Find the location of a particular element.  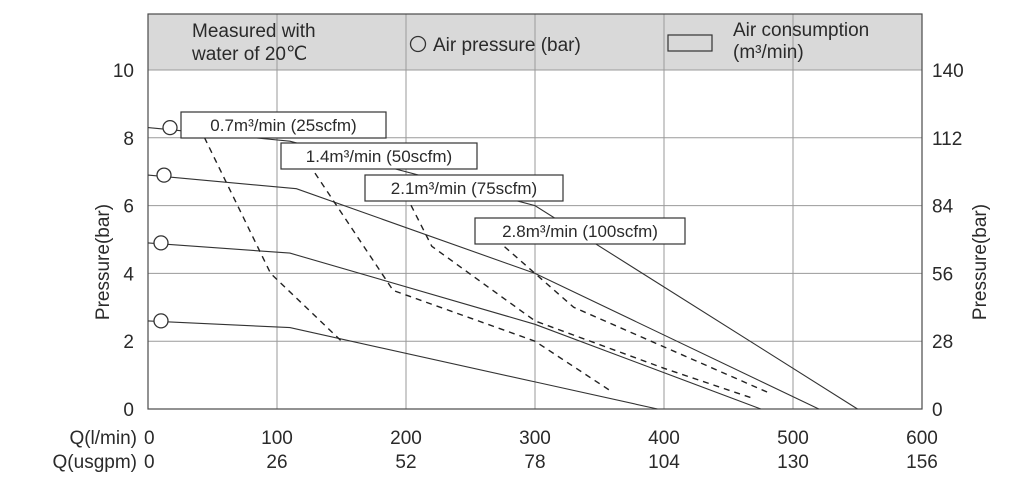

left-tick-label: 2 is located at coordinates (128, 342).